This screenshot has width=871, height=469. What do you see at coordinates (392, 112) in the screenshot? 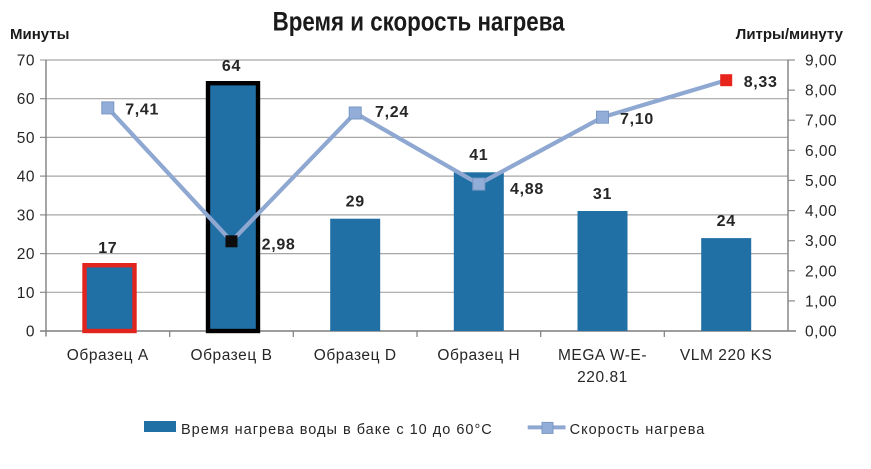
I see `svg-text: 7,24` at bounding box center [392, 112].